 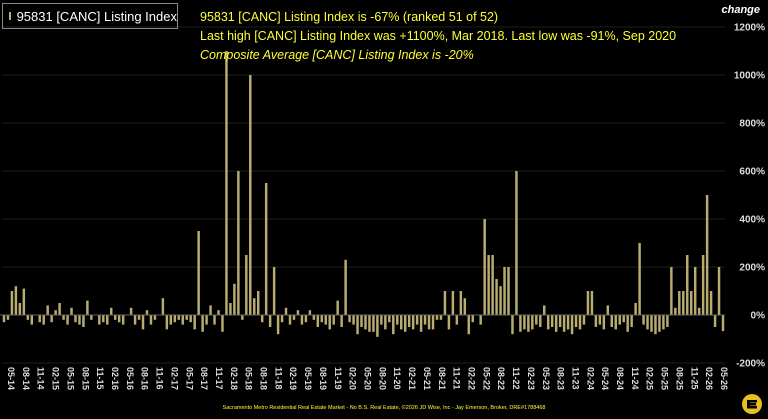 What do you see at coordinates (576, 378) in the screenshot?
I see `x-tick-label: 11-23` at bounding box center [576, 378].